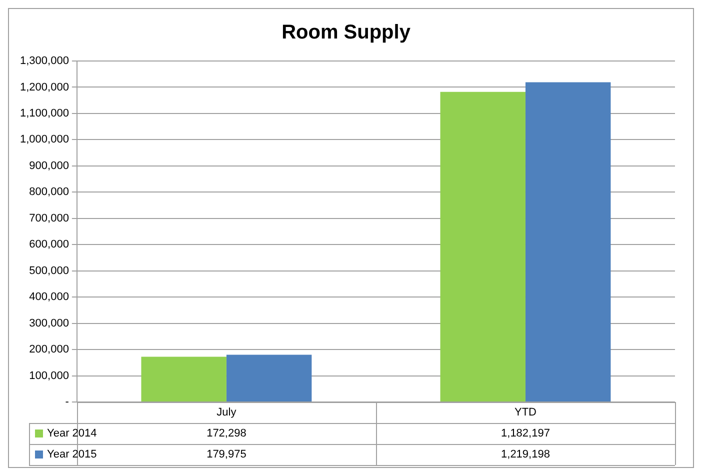 The image size is (702, 476). Describe the element at coordinates (72, 454) in the screenshot. I see `legend-label: Year 2015` at that location.